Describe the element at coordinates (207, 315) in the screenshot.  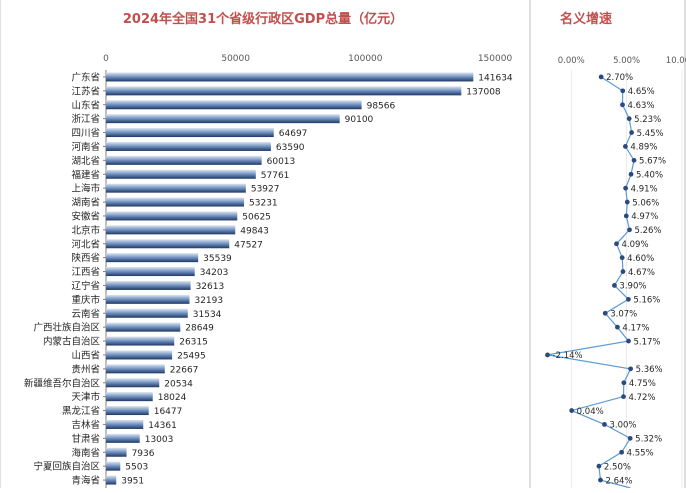
I see `gdp-value-label: 31534` at that location.